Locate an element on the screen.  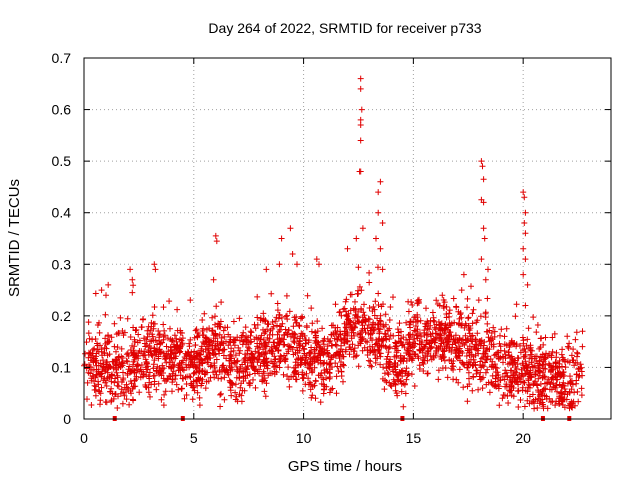
x-tick-label: 10 is located at coordinates (304, 438).